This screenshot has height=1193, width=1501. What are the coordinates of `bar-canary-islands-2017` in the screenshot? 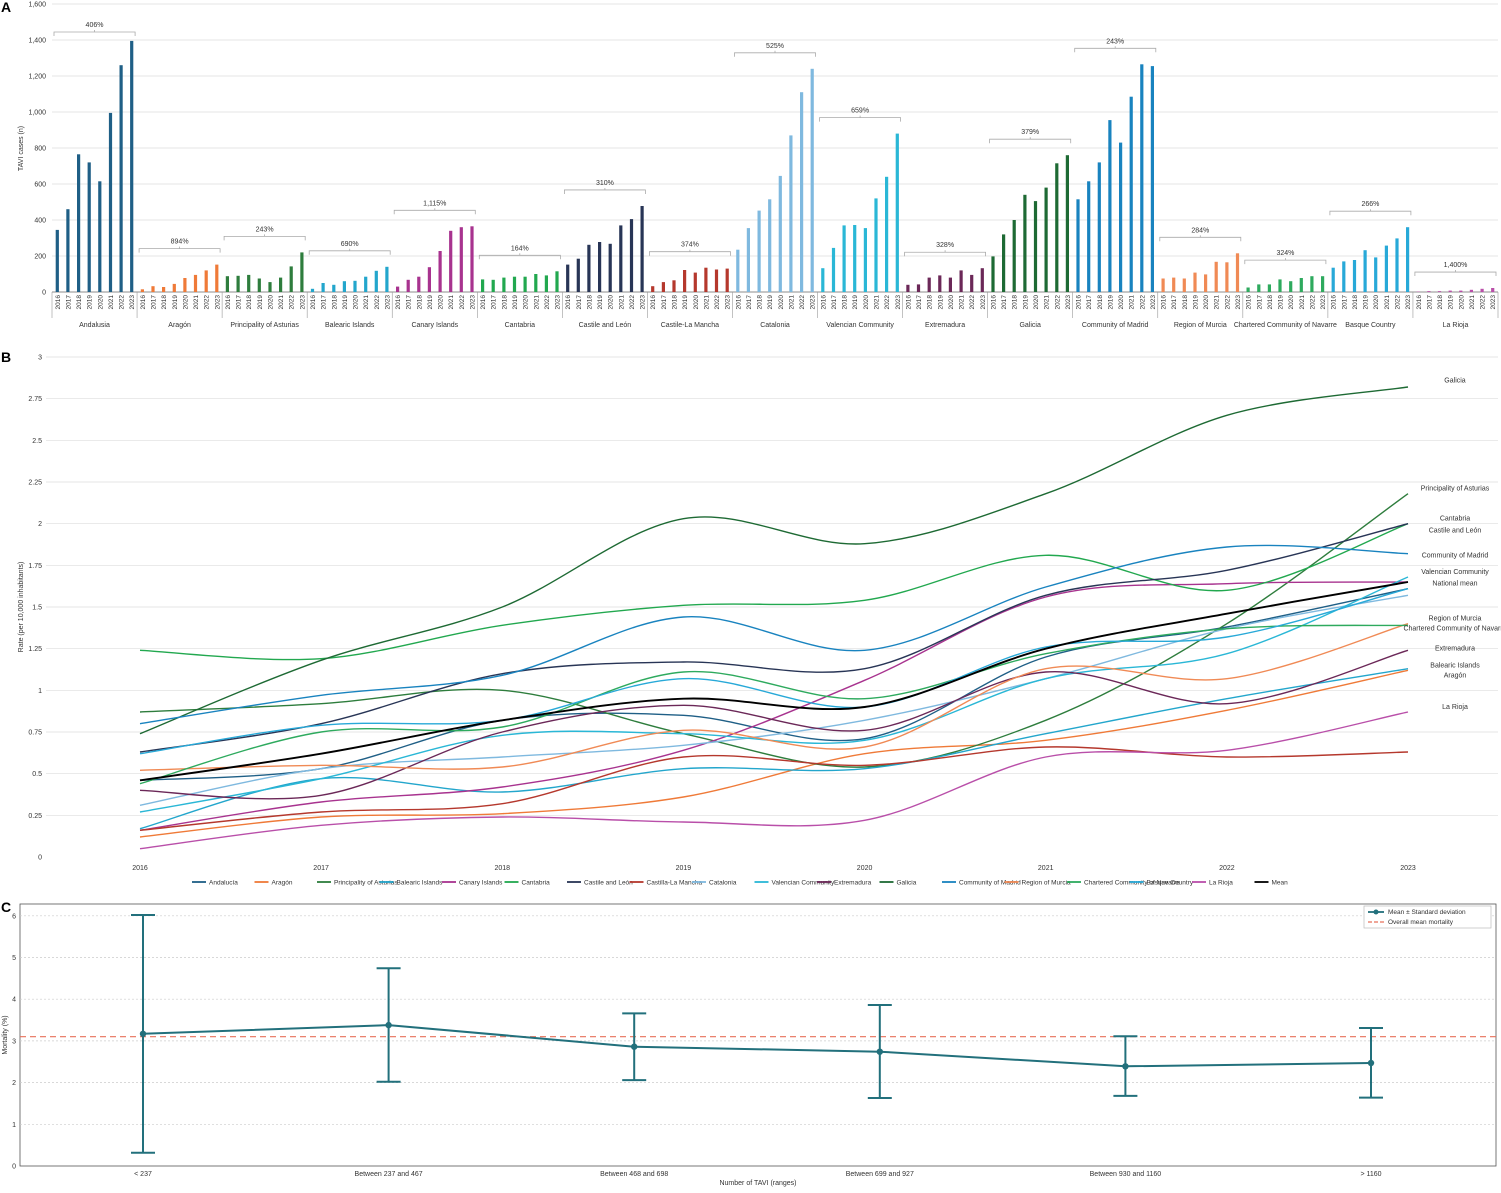 It's located at (408, 286).